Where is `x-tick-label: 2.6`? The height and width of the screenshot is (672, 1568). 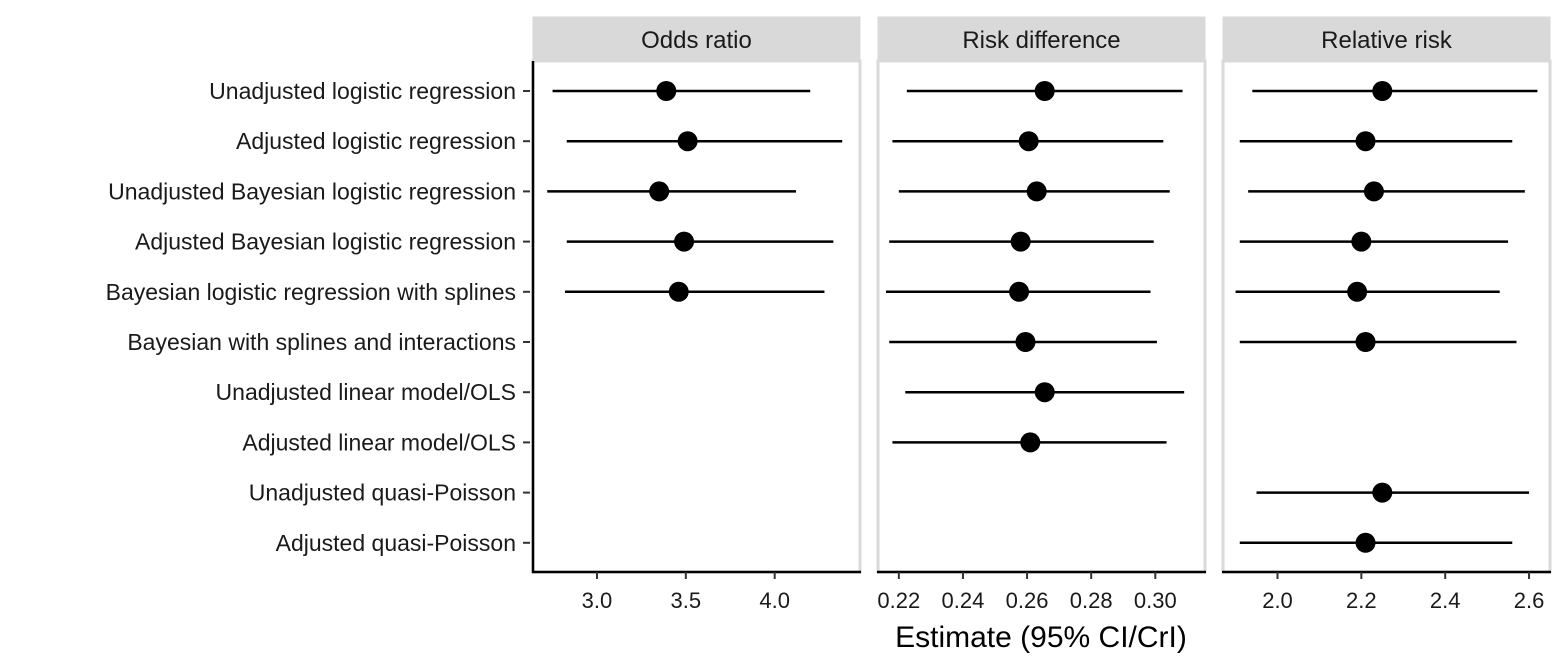
x-tick-label: 2.6 is located at coordinates (1529, 600).